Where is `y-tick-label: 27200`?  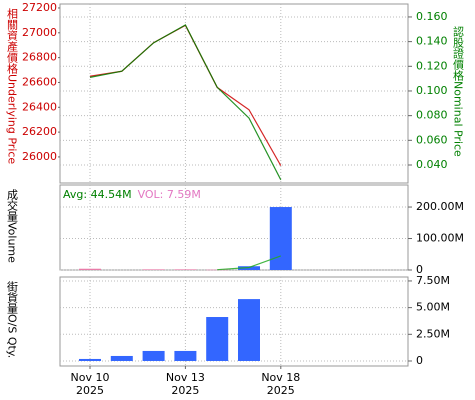 y-tick-label: 27200 is located at coordinates (39, 7).